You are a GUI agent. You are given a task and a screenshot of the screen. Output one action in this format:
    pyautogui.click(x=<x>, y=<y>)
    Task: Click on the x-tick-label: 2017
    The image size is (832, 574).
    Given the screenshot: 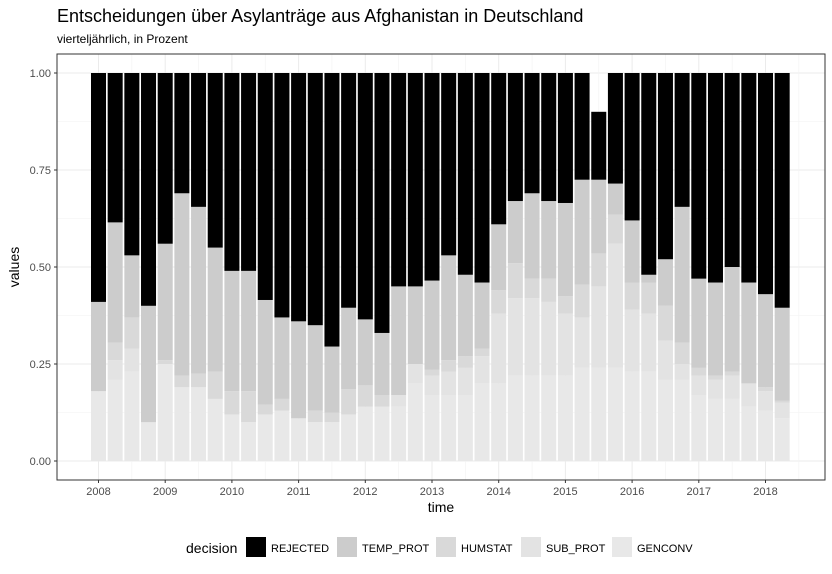 What is the action you would take?
    pyautogui.click(x=699, y=492)
    